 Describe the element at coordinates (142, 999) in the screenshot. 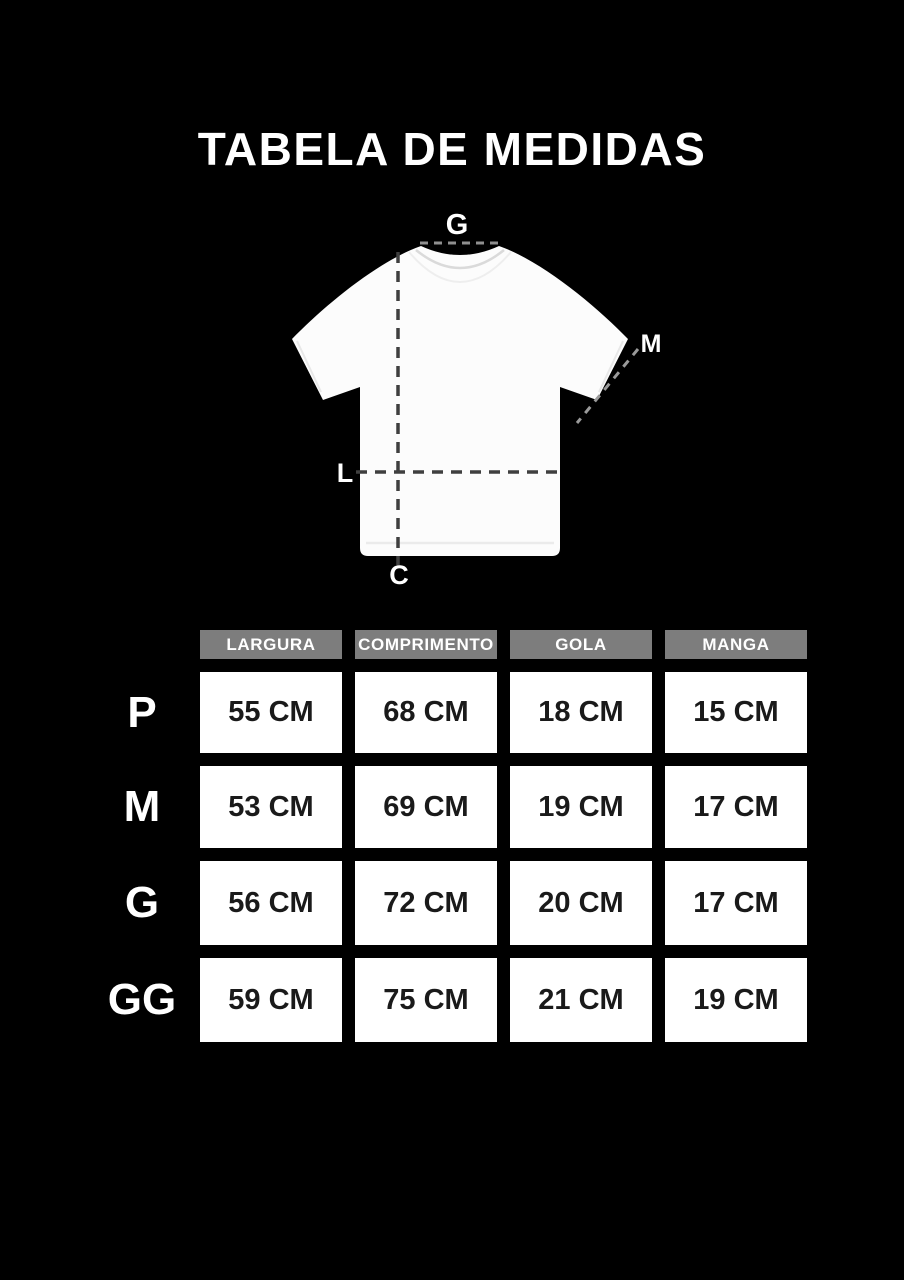

I see `row-label-gg: GG` at that location.